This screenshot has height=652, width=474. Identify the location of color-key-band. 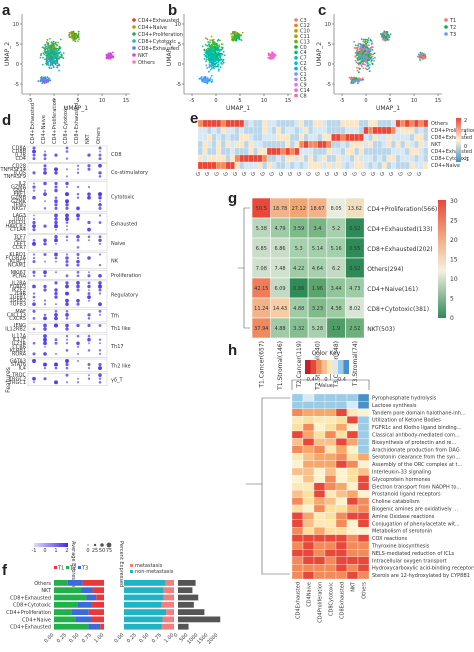
(330, 367).